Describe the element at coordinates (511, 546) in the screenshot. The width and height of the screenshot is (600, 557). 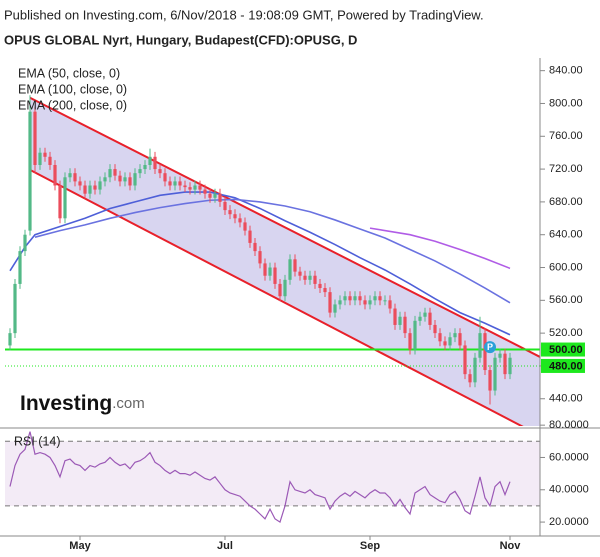
I see `x-tick-label: Nov` at that location.